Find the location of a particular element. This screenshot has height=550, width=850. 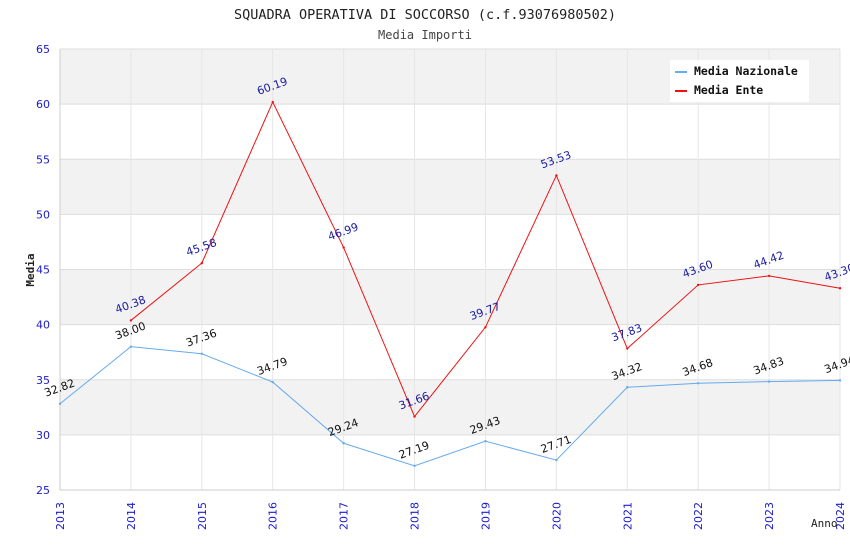

legend: Media Nazionale Media Ente is located at coordinates (739, 81).